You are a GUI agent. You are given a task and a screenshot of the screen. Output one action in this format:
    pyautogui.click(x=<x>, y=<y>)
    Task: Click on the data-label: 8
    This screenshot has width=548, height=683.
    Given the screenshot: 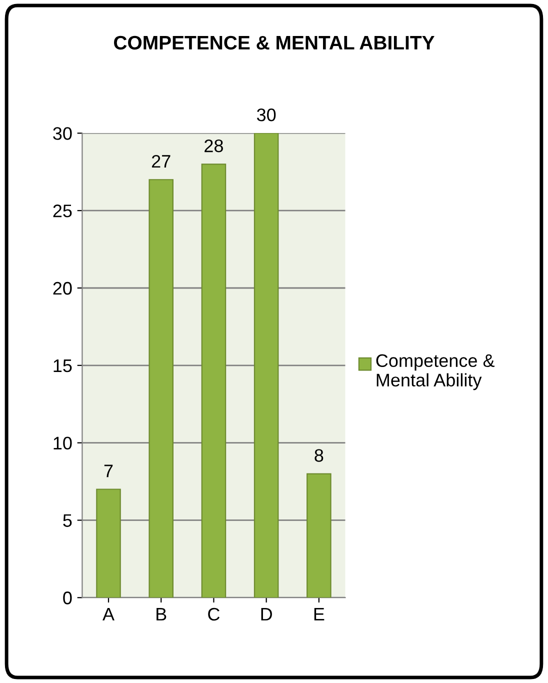 What is the action you would take?
    pyautogui.click(x=319, y=455)
    